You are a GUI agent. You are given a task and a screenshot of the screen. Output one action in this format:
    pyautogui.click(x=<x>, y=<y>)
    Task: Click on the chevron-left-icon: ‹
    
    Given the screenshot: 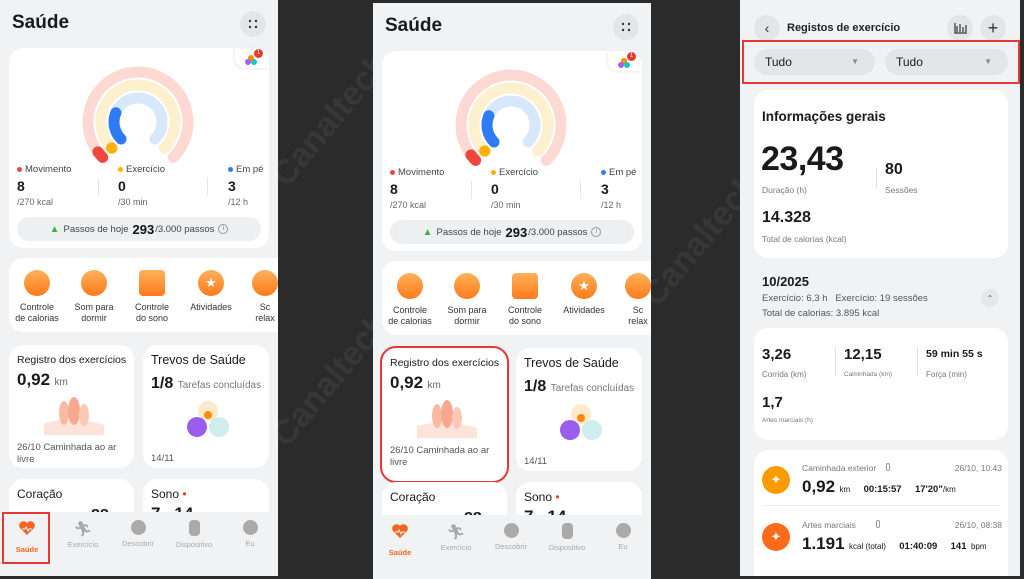 What is the action you would take?
    pyautogui.click(x=767, y=28)
    